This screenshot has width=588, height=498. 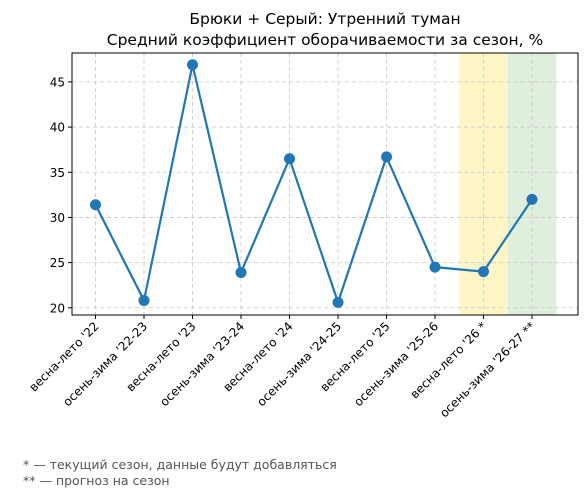 What do you see at coordinates (57, 82) in the screenshot?
I see `y-tick-label-5: 45` at bounding box center [57, 82].